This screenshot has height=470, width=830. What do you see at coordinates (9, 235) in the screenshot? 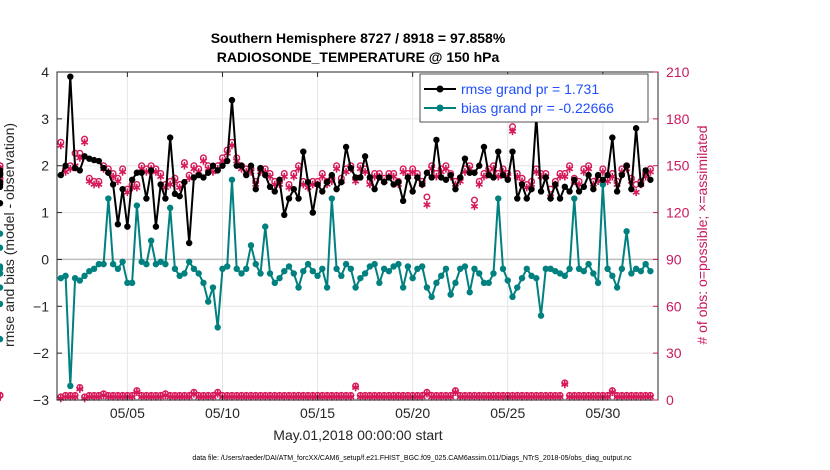
I see `y-axis-label-left: rmse and bias (model - observation)` at bounding box center [9, 235].